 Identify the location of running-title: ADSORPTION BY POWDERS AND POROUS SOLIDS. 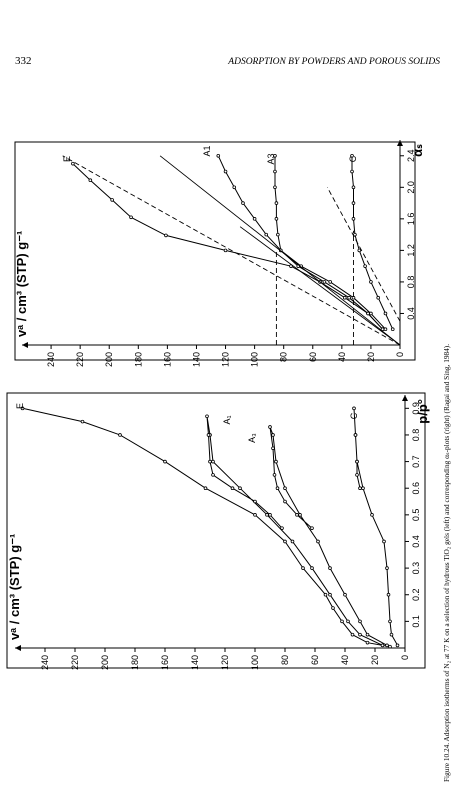
(333, 62).